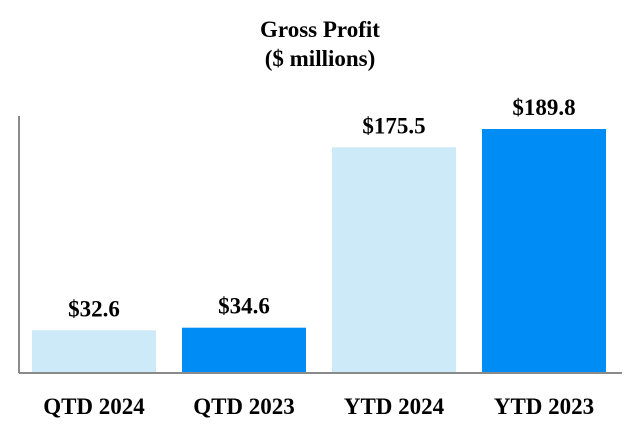  What do you see at coordinates (544, 250) in the screenshot?
I see `bar-ytd-2023` at bounding box center [544, 250].